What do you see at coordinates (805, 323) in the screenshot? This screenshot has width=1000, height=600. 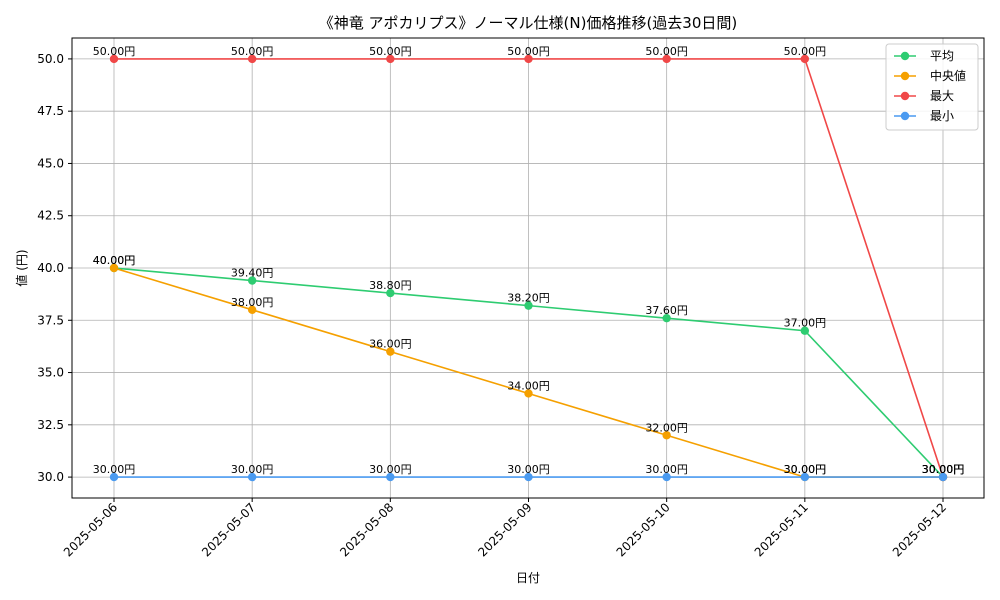 I see `data-label: 37.00円` at bounding box center [805, 323].